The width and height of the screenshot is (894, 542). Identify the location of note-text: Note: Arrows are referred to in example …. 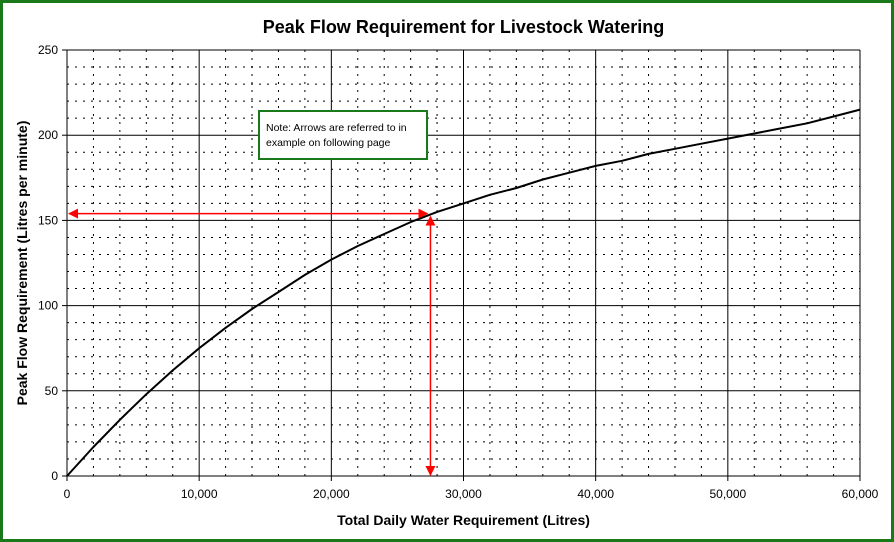
(336, 135).